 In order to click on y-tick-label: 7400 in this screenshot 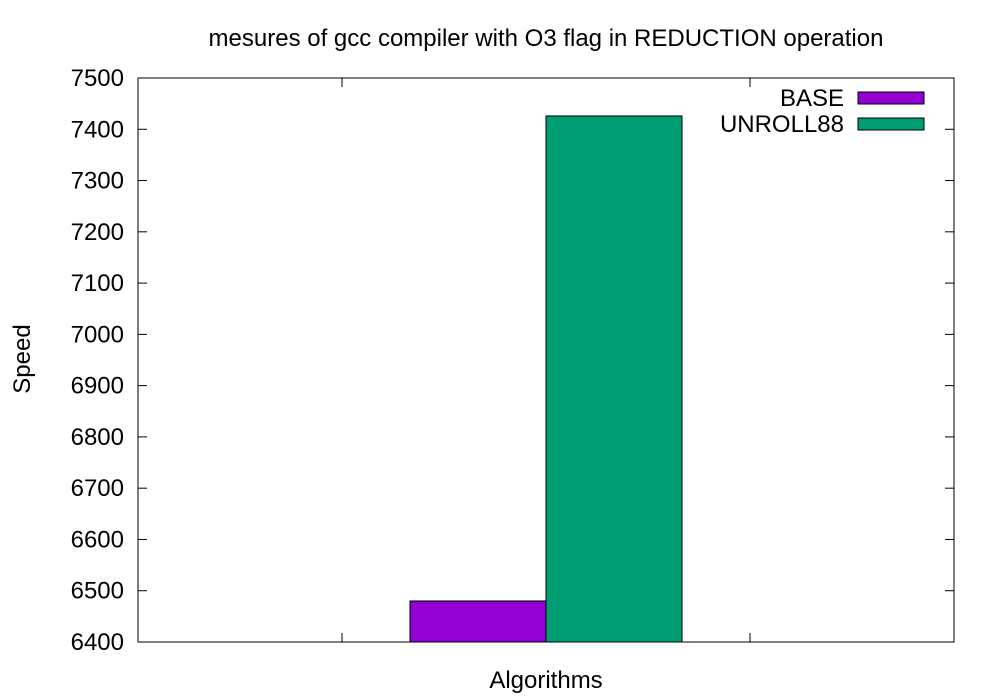, I will do `click(97, 129)`.